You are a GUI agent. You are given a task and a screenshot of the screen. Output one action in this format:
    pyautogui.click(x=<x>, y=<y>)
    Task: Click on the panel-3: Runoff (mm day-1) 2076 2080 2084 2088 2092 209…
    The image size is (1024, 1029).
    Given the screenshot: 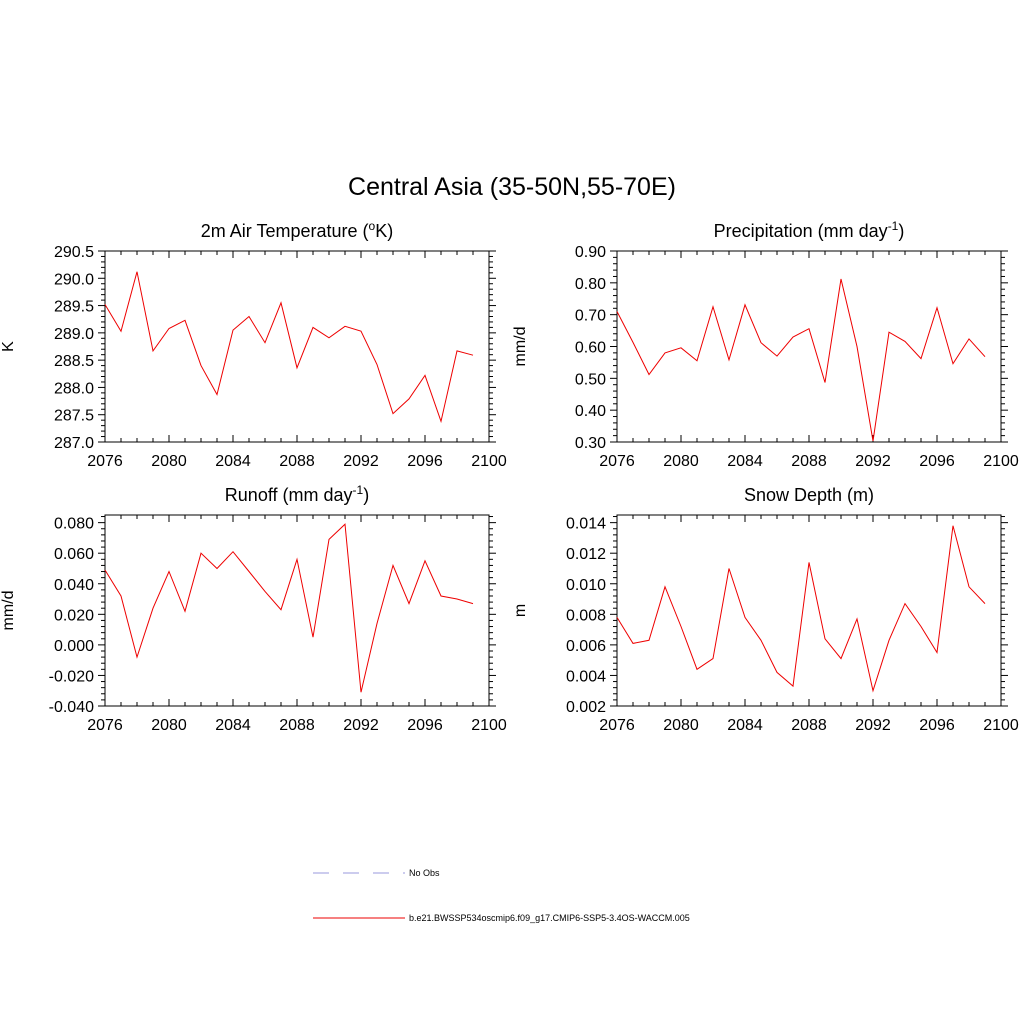 What is the action you would take?
    pyautogui.click(x=253, y=608)
    